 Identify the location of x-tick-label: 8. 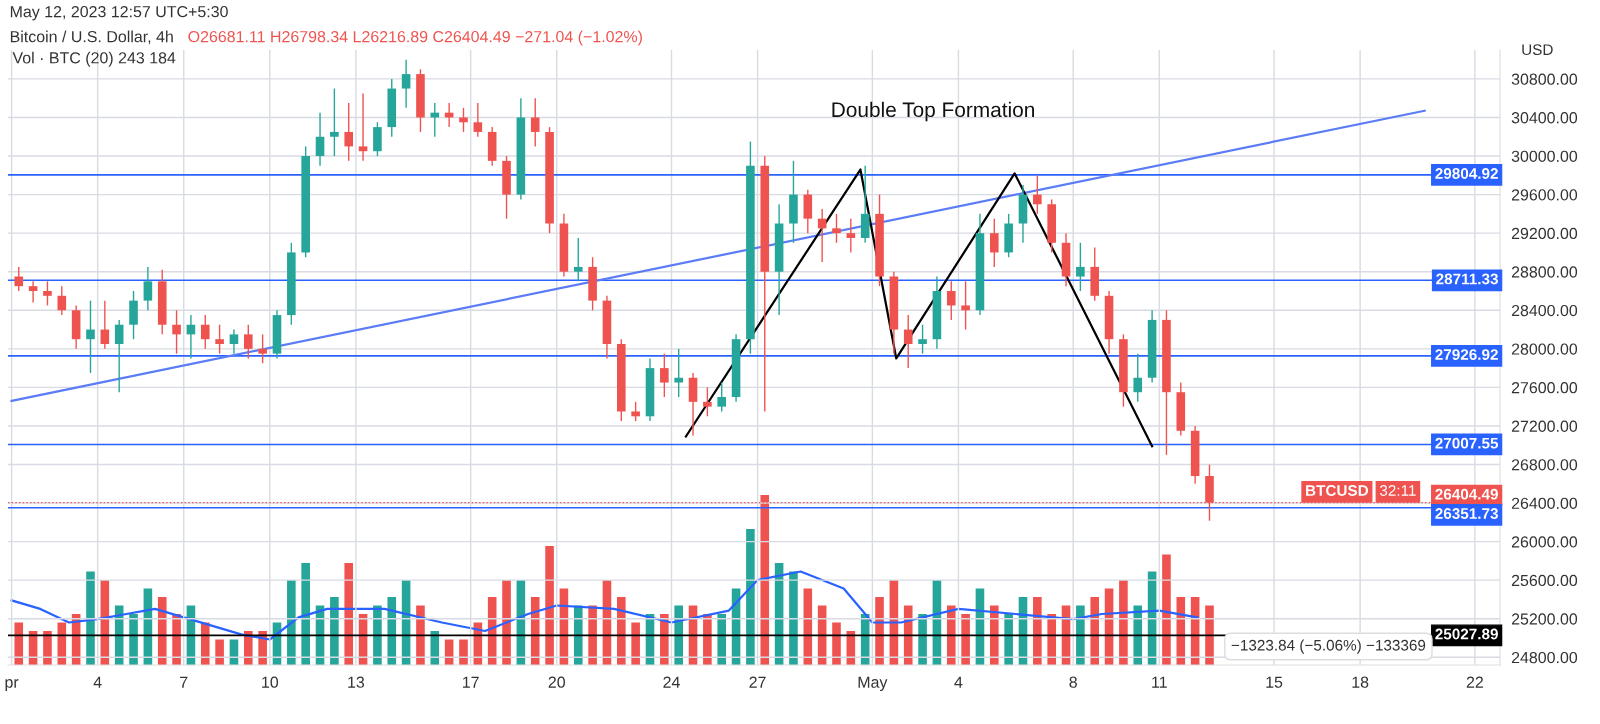
(1073, 682).